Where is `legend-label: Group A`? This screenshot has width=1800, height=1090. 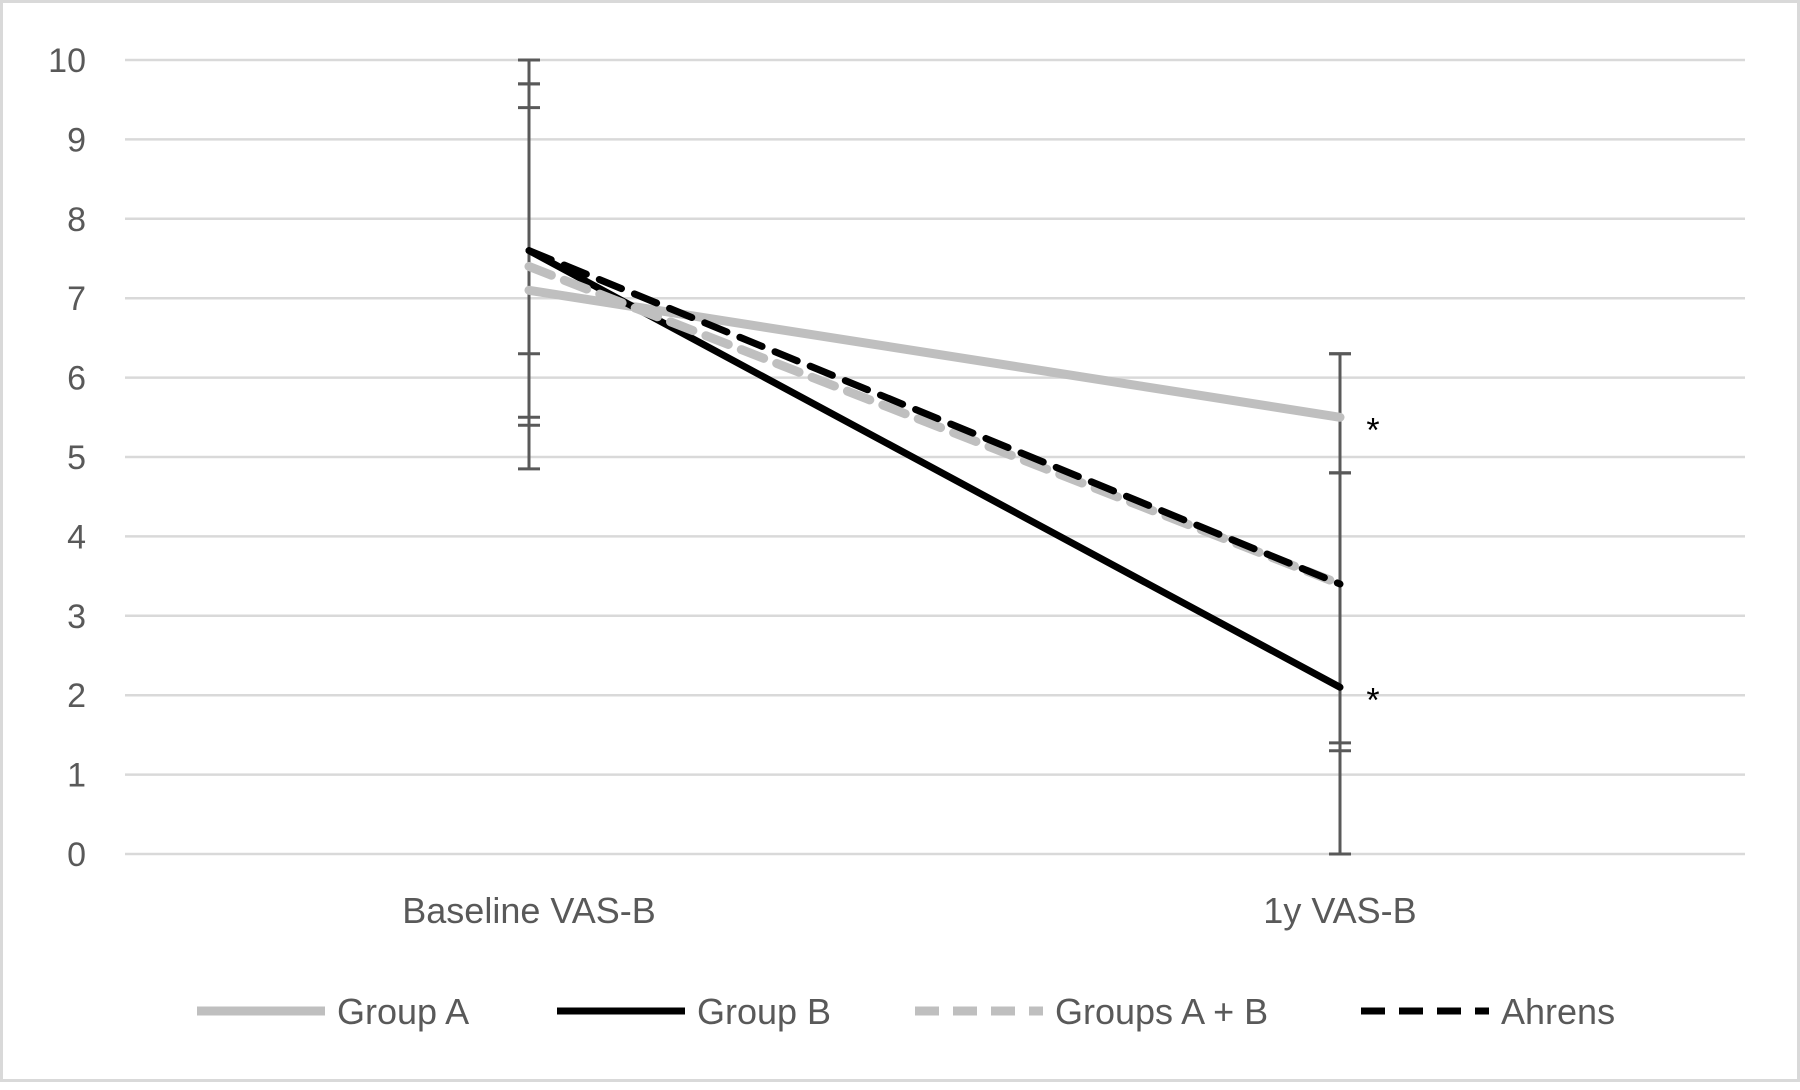
legend-label: Group A is located at coordinates (403, 1011).